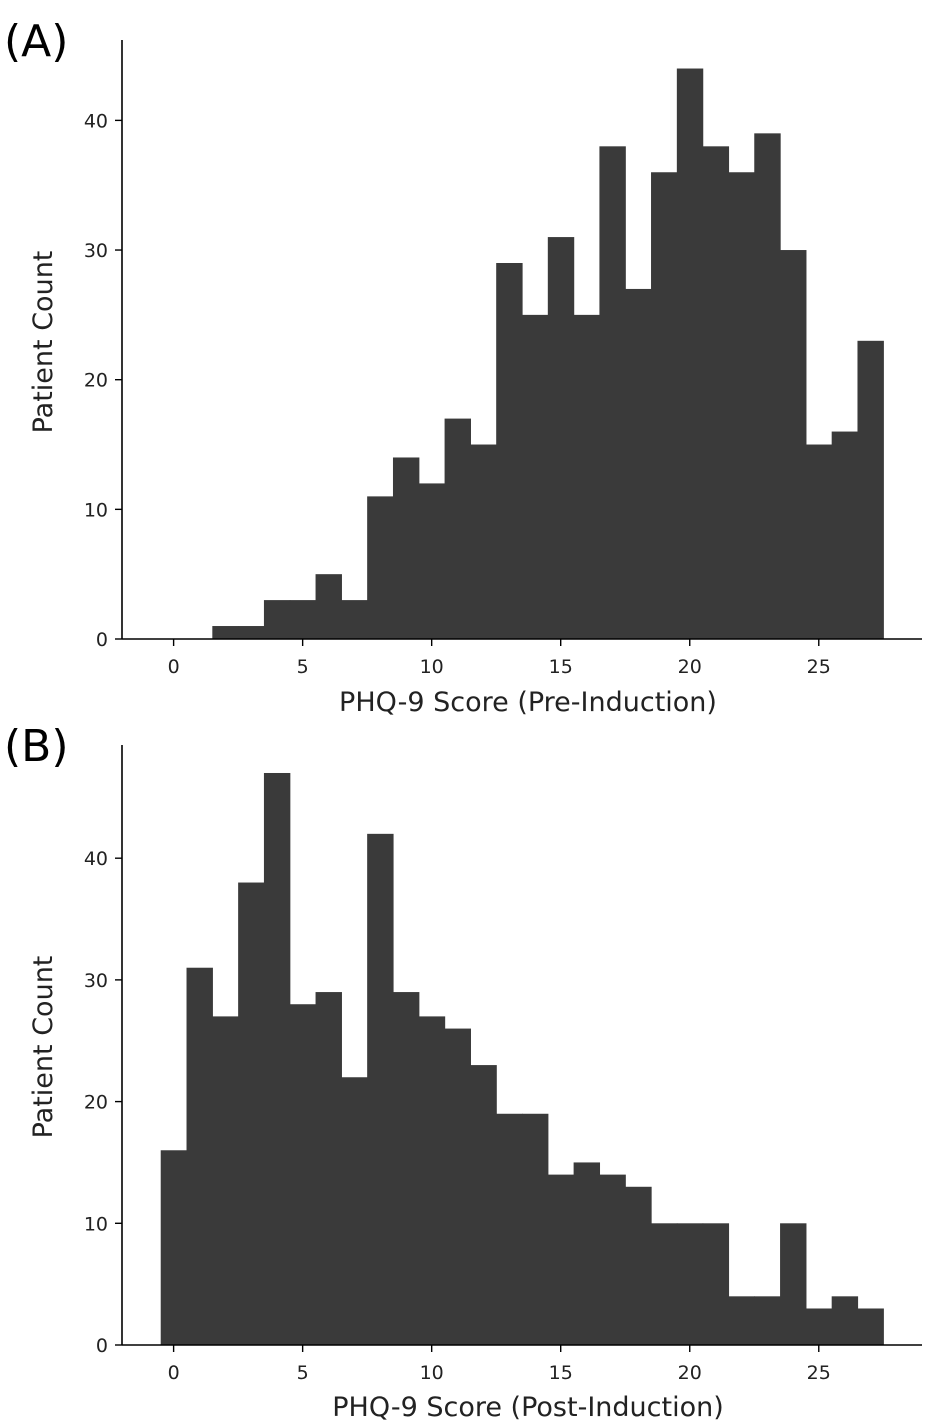 The width and height of the screenshot is (928, 1424). Describe the element at coordinates (96, 381) in the screenshot. I see `panel-a-y-tick-label-20: 20` at that location.